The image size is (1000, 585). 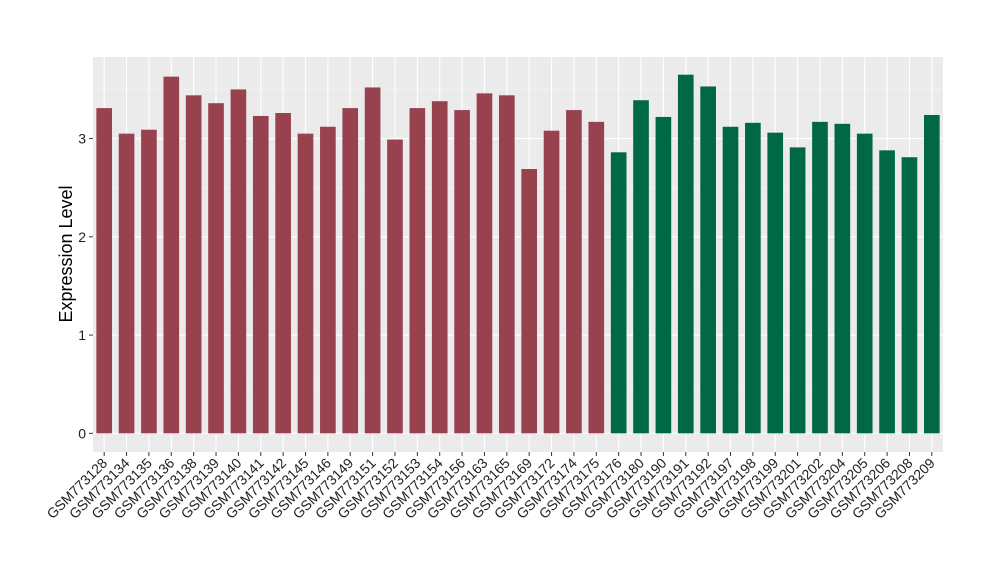 I want to click on y-axis: 0 1 2 3, so click(x=85, y=286).